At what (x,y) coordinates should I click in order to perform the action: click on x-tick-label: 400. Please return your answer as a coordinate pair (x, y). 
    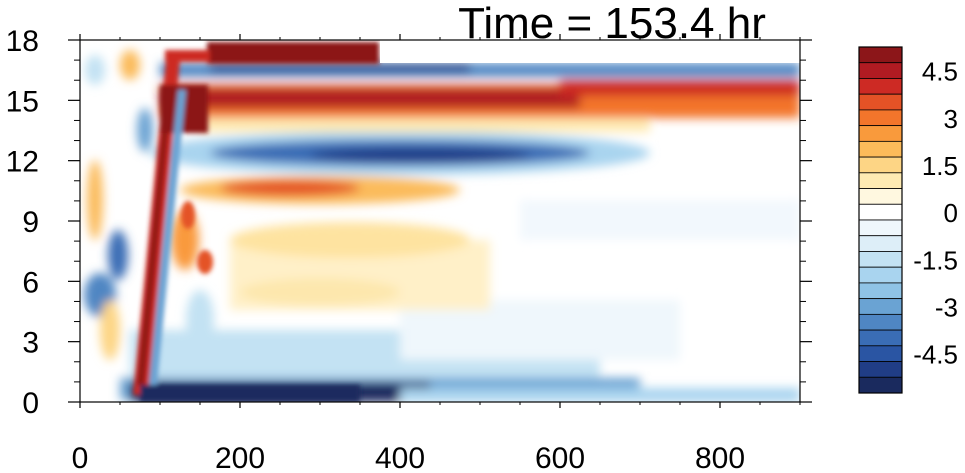
    Looking at the image, I should click on (400, 457).